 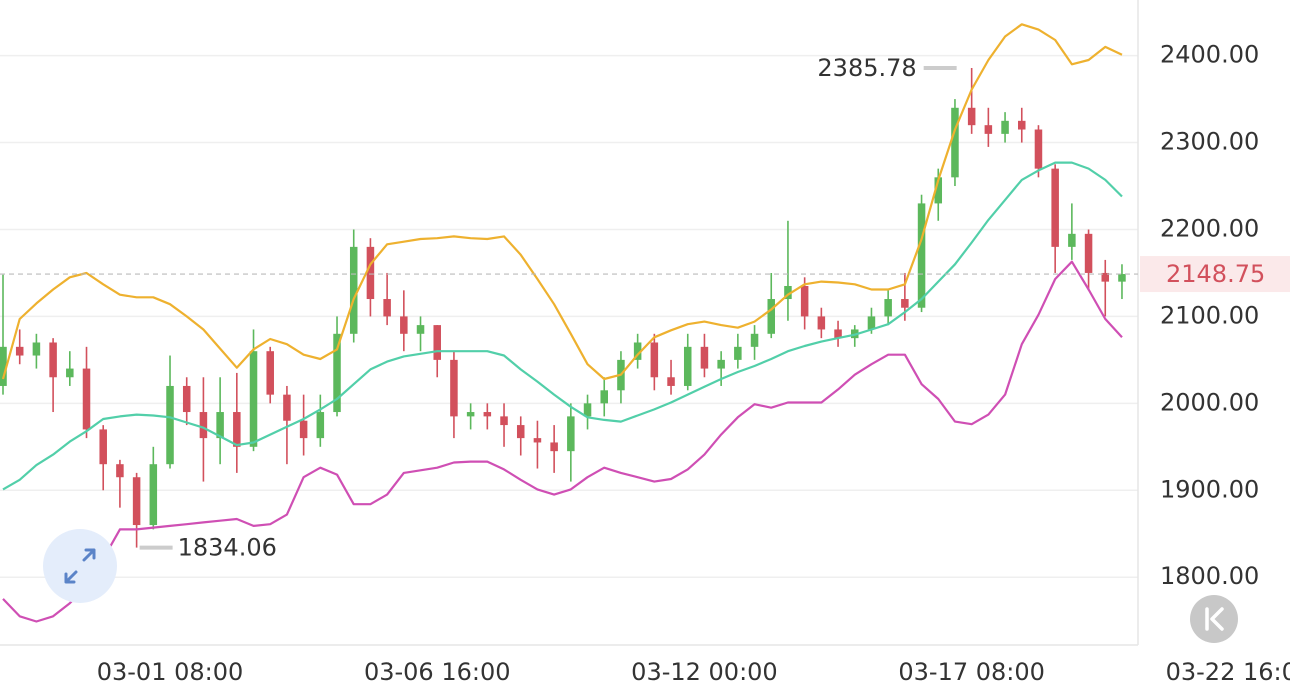 I want to click on expand-icon, so click(x=80, y=566).